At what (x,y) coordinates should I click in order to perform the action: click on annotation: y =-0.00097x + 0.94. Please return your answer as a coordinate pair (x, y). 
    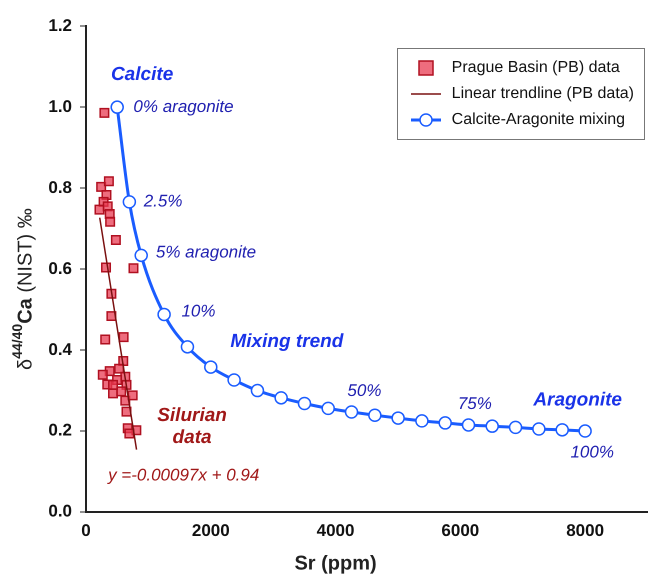
    Looking at the image, I should click on (183, 474).